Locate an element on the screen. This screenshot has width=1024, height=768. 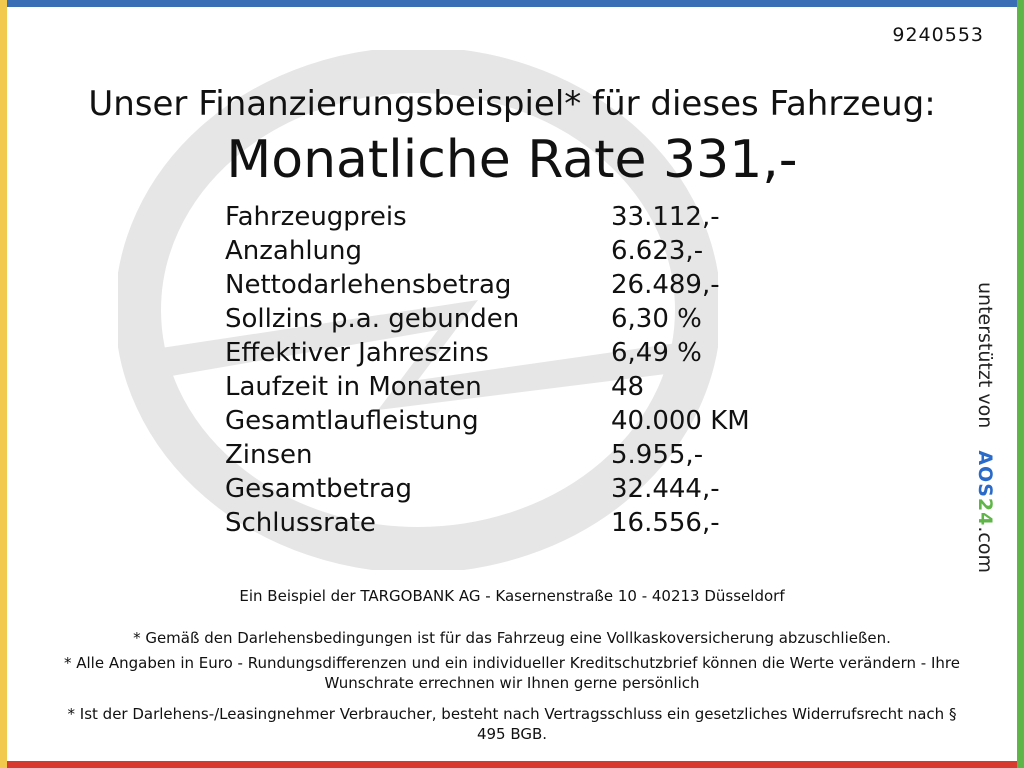
right-color-bar is located at coordinates (1020, 384).